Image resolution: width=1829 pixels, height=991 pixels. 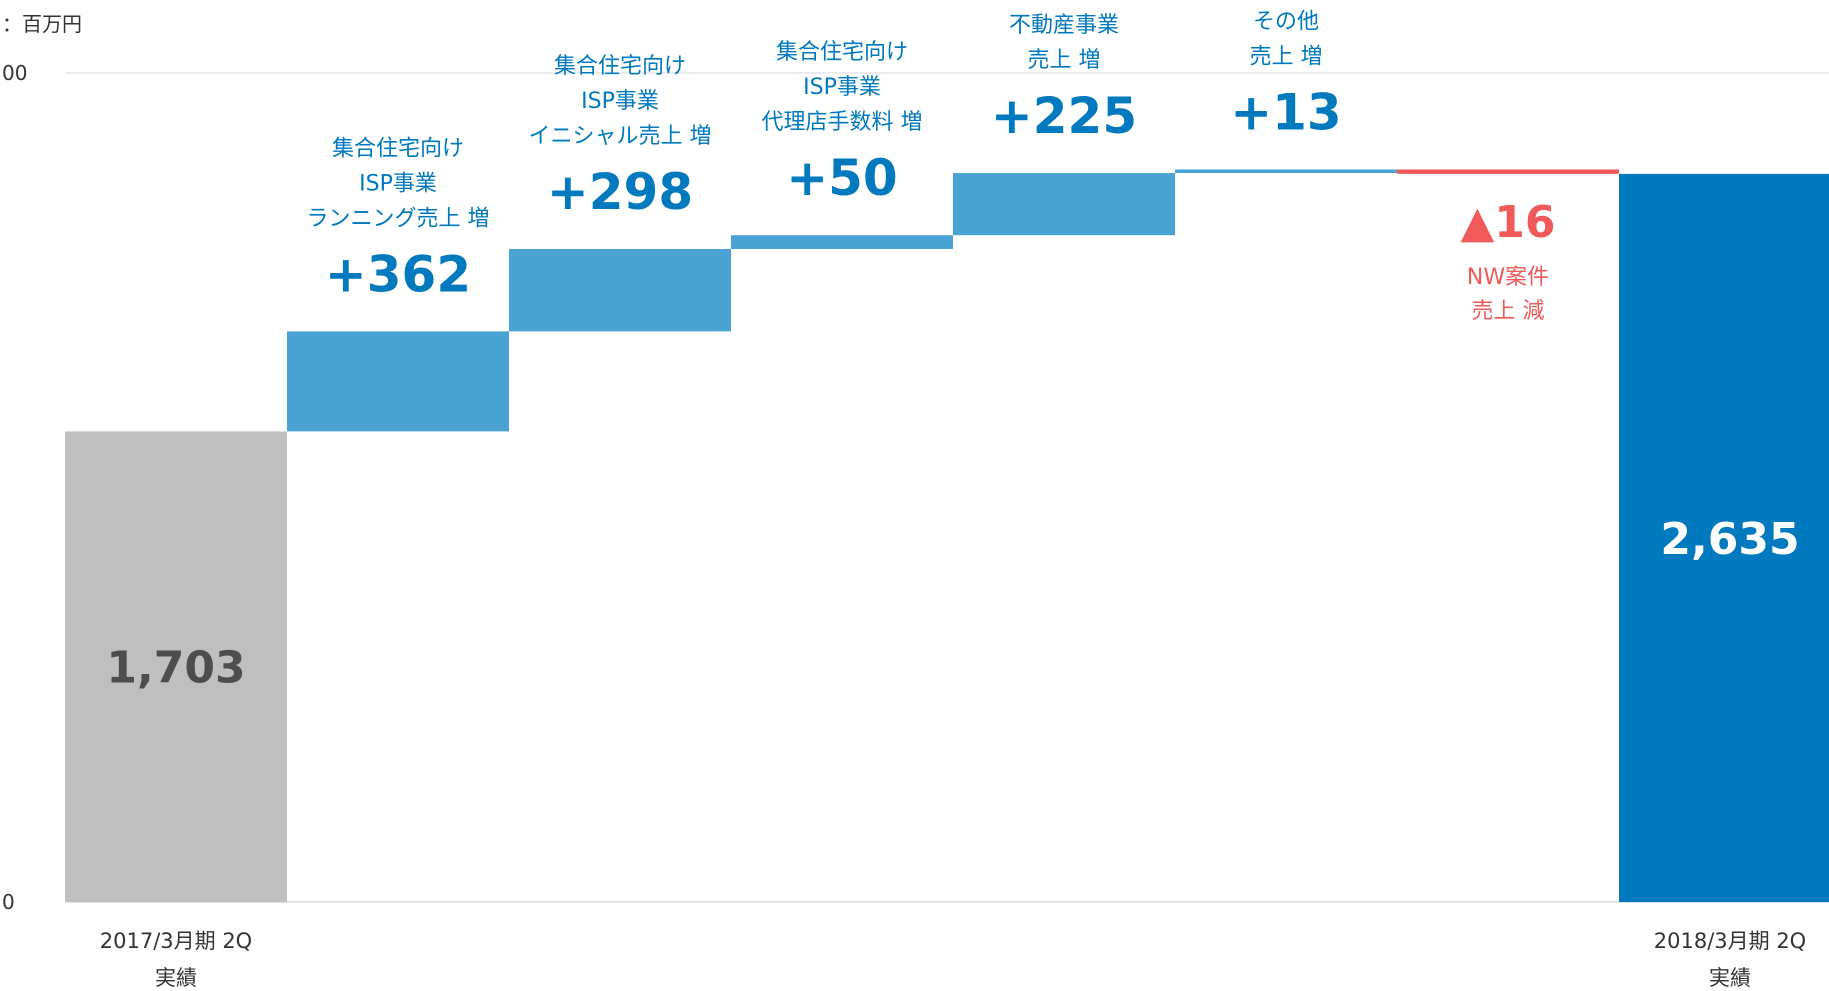 I want to click on category-label: 2017/3月期 2Q, so click(x=176, y=941).